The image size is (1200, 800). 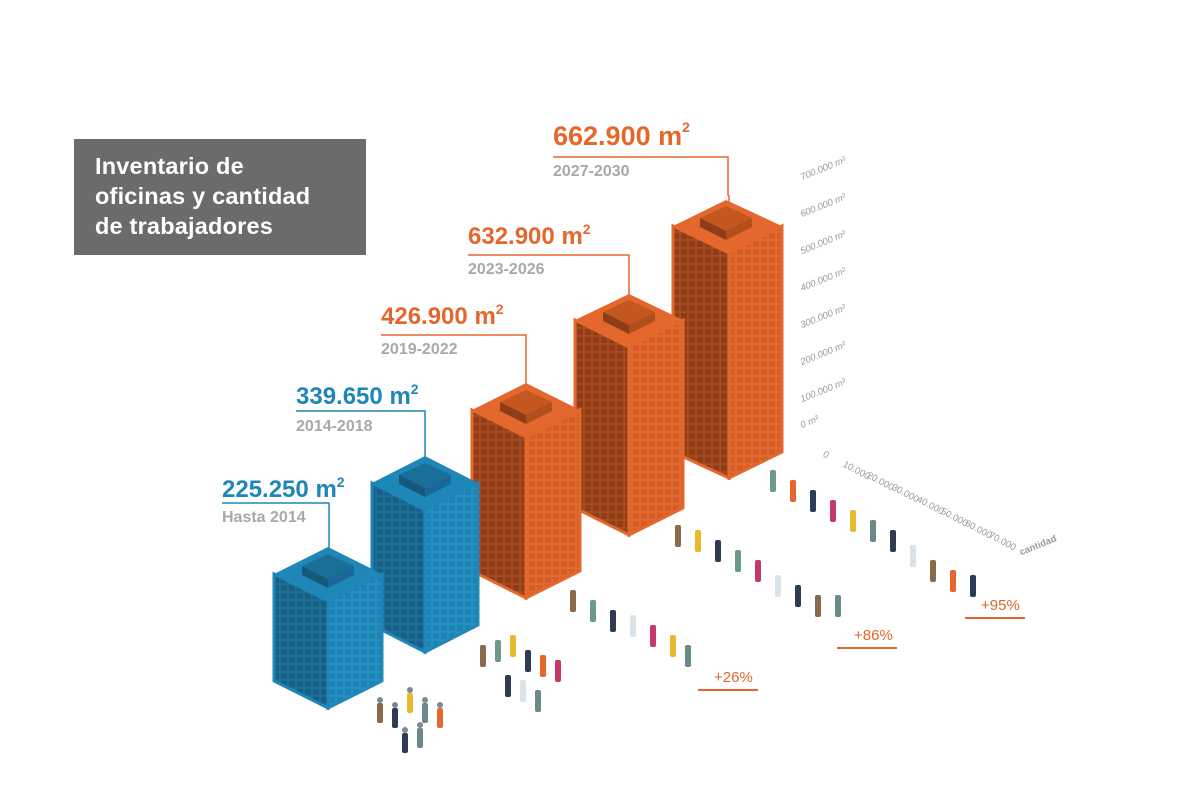 What do you see at coordinates (169, 166) in the screenshot?
I see `title-line-1: Inventario de` at bounding box center [169, 166].